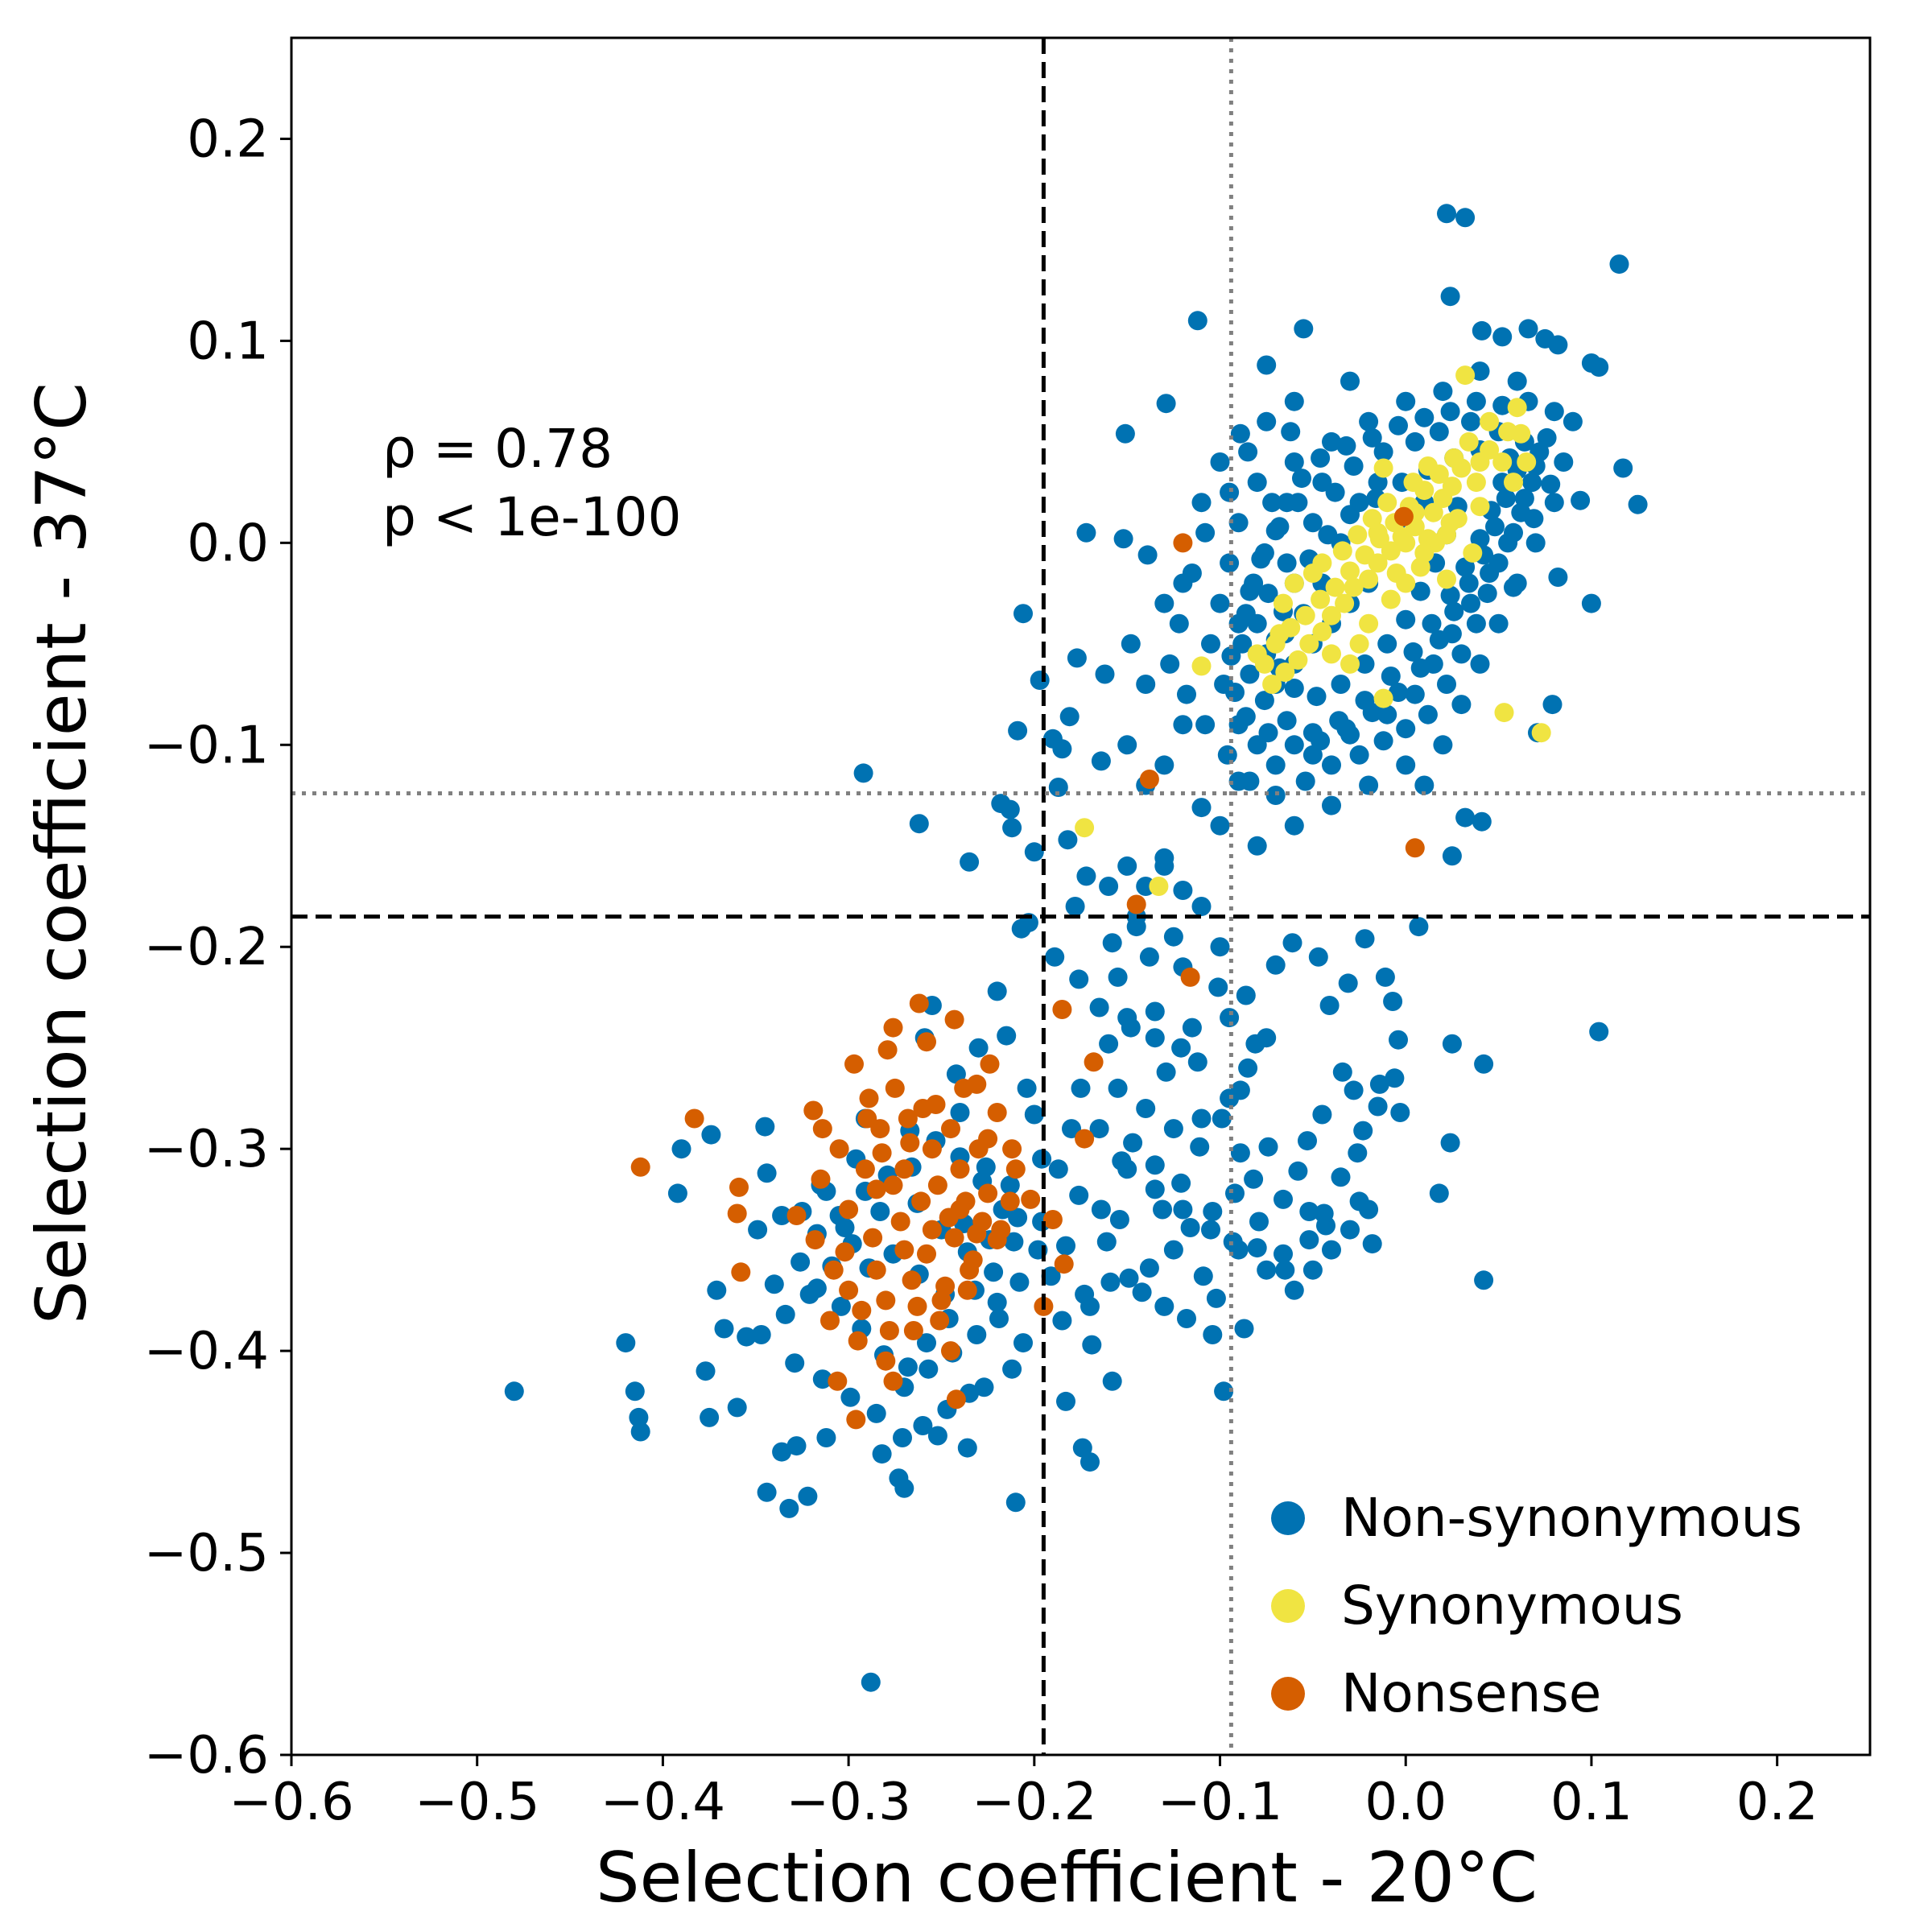 This screenshot has height=1932, width=1932. I want to click on x-tick-label: −0.3, so click(848, 1802).